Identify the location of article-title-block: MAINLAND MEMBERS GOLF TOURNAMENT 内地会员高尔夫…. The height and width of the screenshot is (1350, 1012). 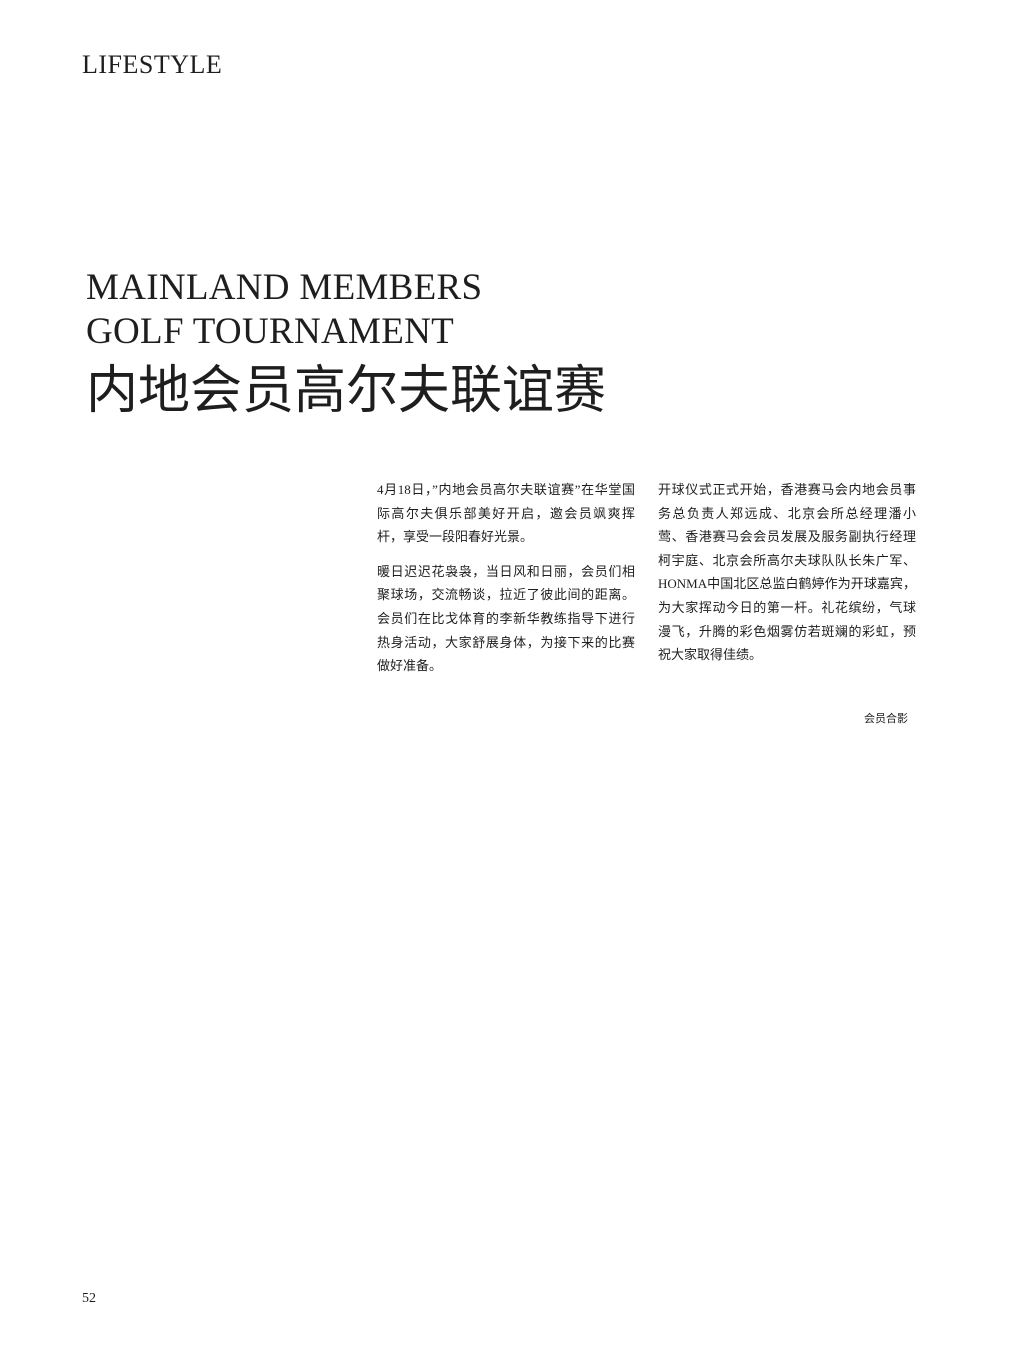
(386, 346).